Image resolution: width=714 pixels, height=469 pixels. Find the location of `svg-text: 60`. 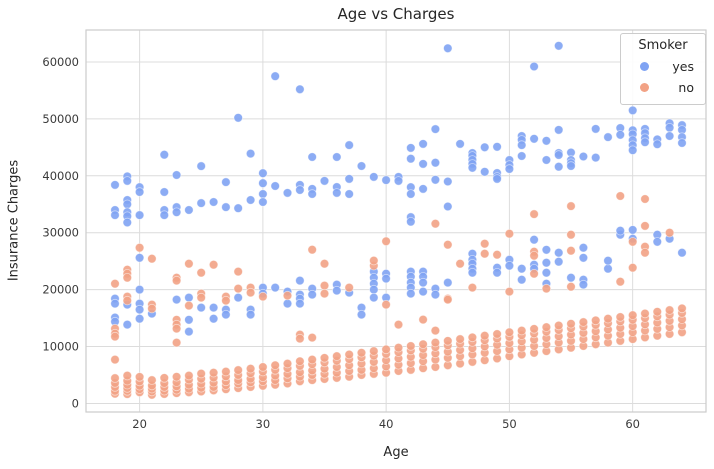

svg-text: 60 is located at coordinates (632, 424).